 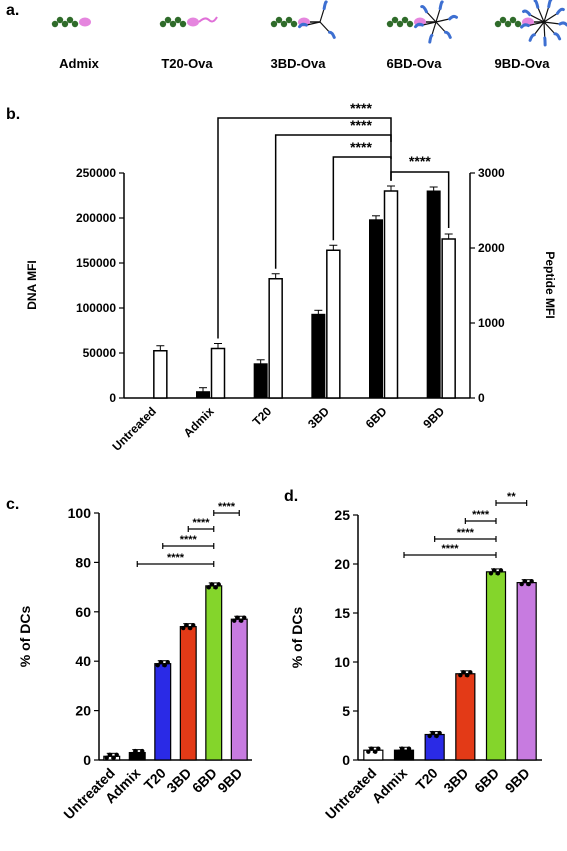 I want to click on d-y-axis-label: % of DCs, so click(x=297, y=638).